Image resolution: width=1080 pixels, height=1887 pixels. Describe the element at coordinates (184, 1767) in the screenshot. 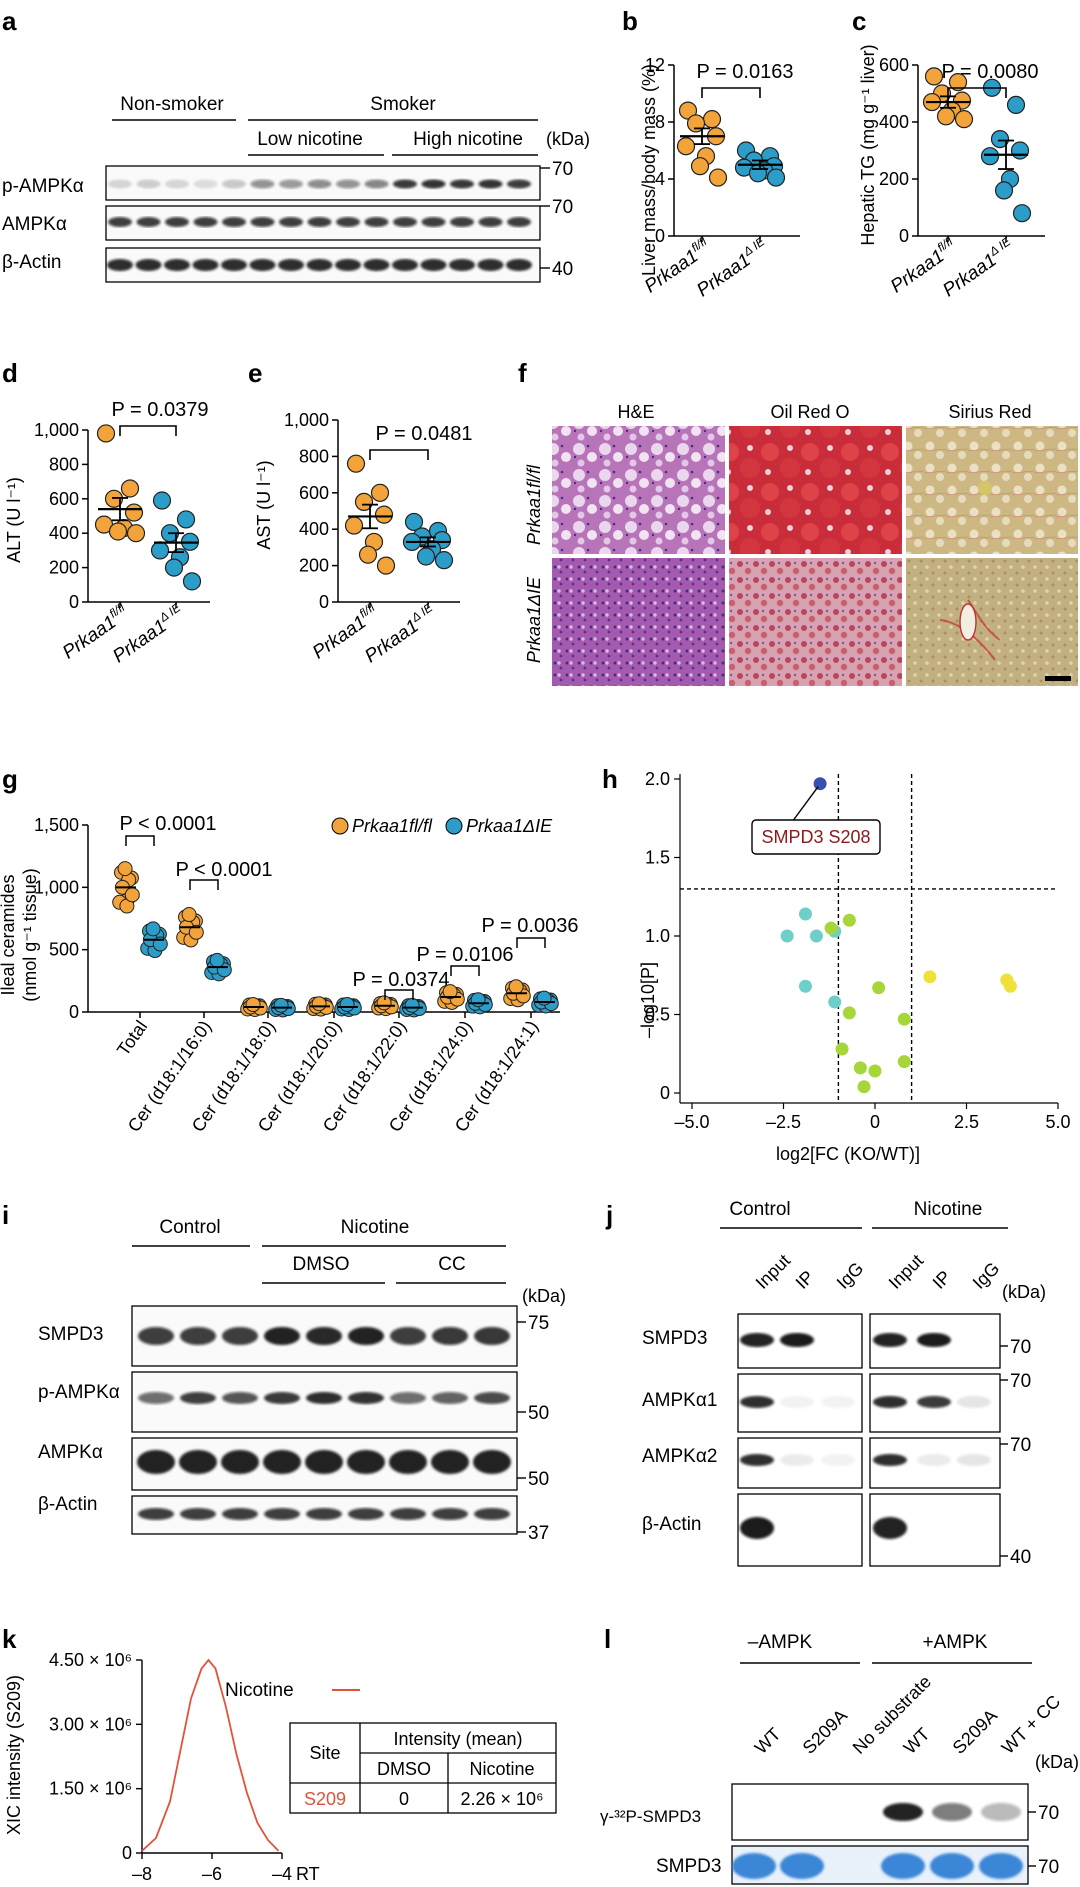

I see `chart-k: 0 1.50 × 10⁶ 3.00 × 10⁶ 4.50 × 10⁶ –8 –6 –4 RT` at that location.